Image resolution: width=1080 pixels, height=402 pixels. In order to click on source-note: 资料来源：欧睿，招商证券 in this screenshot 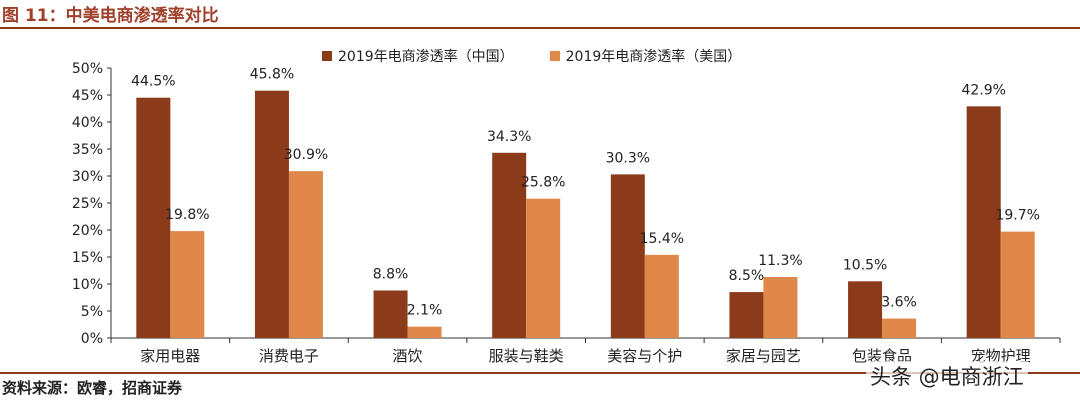, I will do `click(92, 388)`.